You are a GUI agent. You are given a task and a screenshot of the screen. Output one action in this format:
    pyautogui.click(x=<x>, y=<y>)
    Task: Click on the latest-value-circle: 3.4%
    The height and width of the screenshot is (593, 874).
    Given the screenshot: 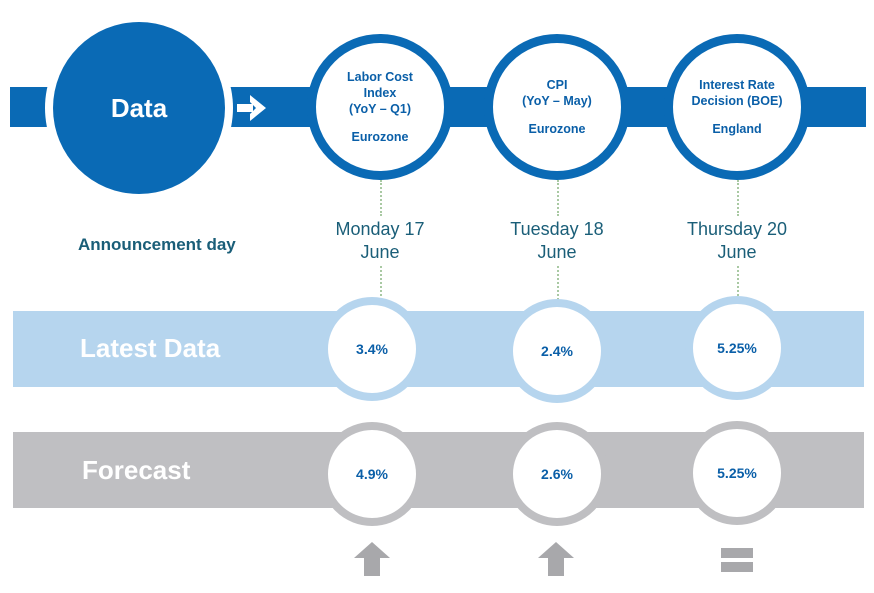 What is the action you would take?
    pyautogui.click(x=372, y=349)
    